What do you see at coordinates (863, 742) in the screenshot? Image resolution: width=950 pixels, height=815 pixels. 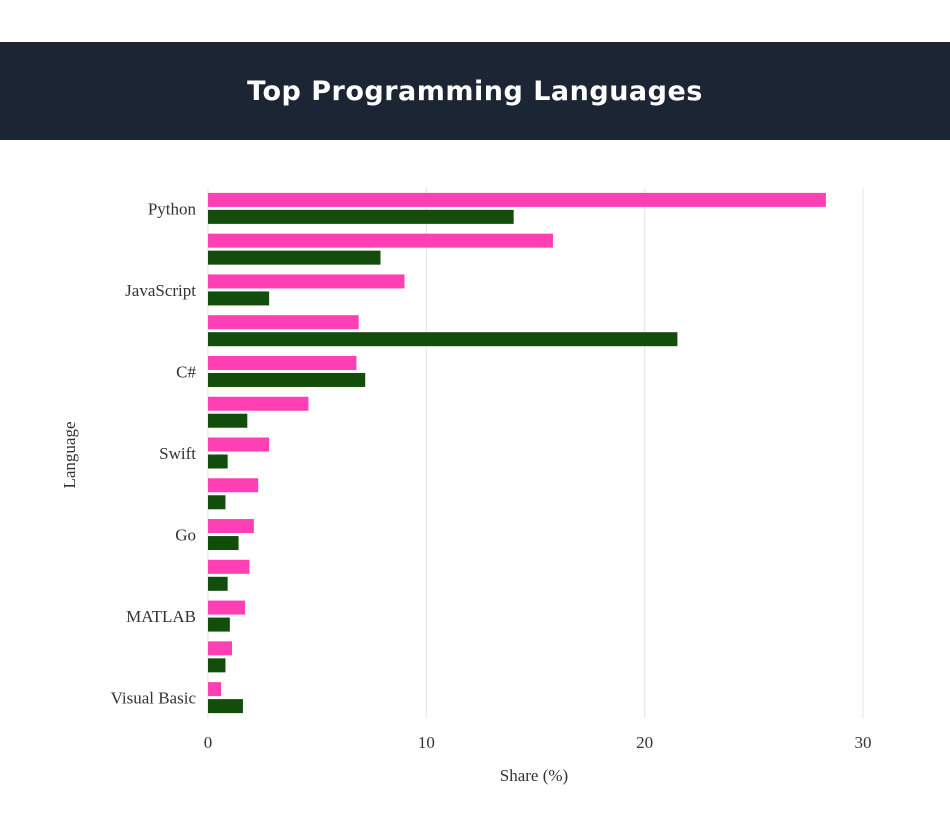 I see `x-tick-label: 30` at bounding box center [863, 742].